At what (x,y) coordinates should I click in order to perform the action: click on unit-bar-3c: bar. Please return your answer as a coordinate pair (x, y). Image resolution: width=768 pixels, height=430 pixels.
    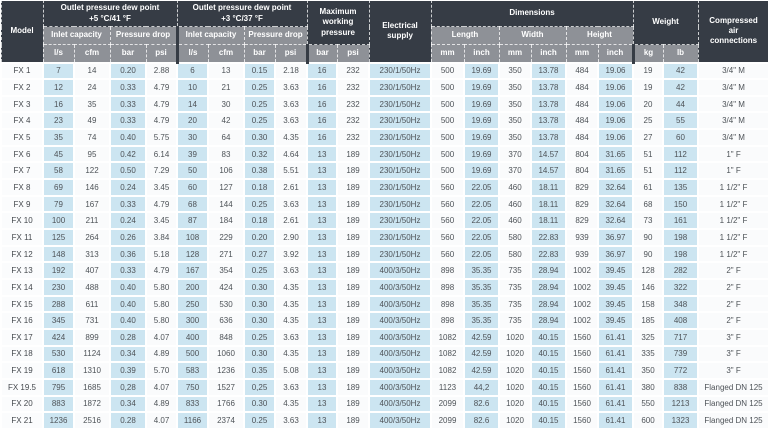
    Looking at the image, I should click on (259, 53).